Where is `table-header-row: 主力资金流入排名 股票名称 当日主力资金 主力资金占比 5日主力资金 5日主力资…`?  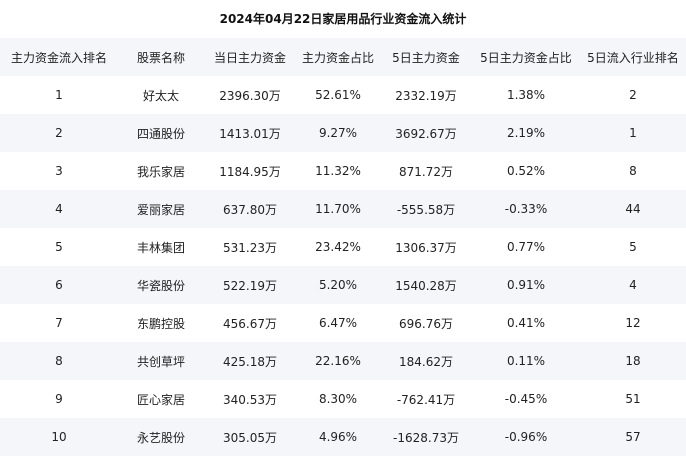
table-header-row: 主力资金流入排名 股票名称 当日主力资金 主力资金占比 5日主力资金 5日主力资… is located at coordinates (343, 57).